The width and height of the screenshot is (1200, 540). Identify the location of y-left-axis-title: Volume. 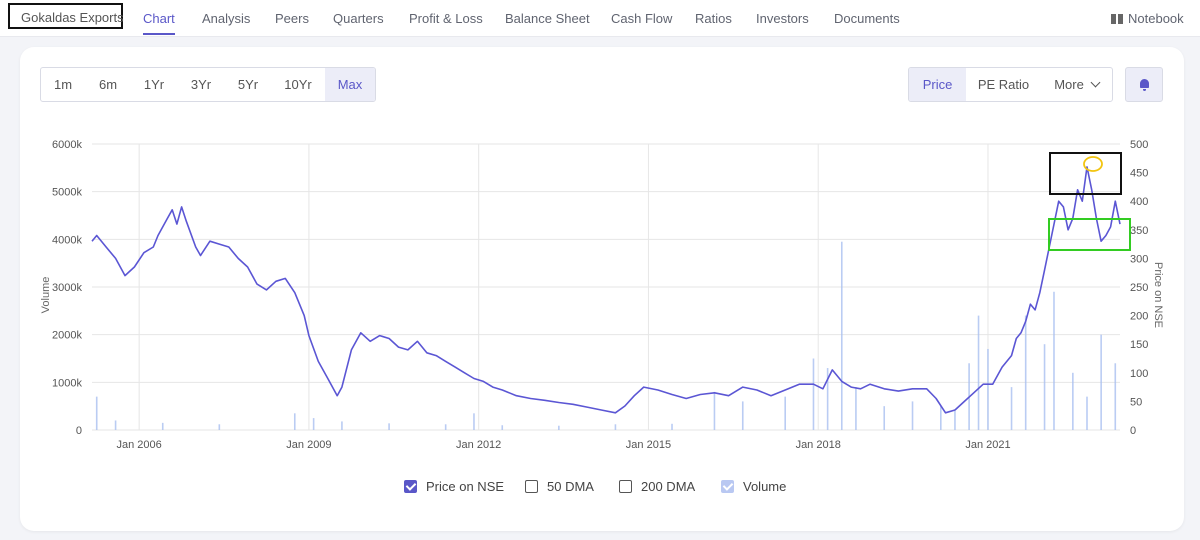
(46, 295).